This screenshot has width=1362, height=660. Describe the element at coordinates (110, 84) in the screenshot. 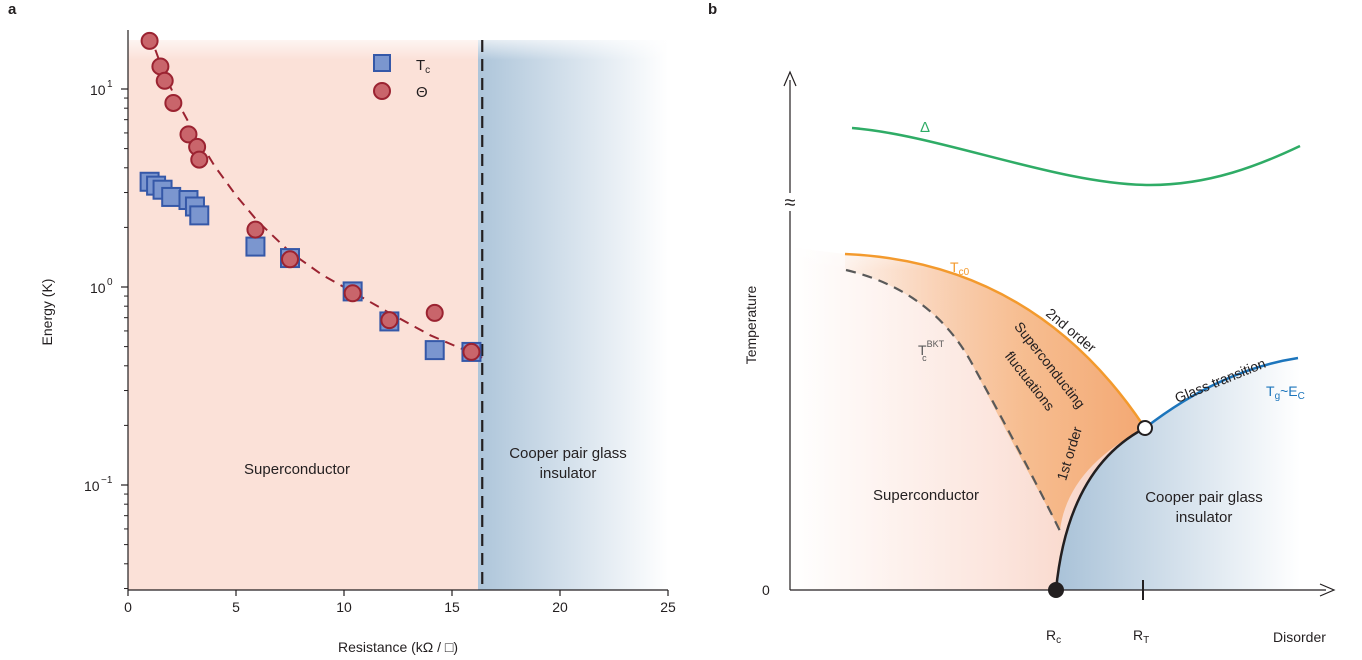

I see `svg-text: 1` at that location.